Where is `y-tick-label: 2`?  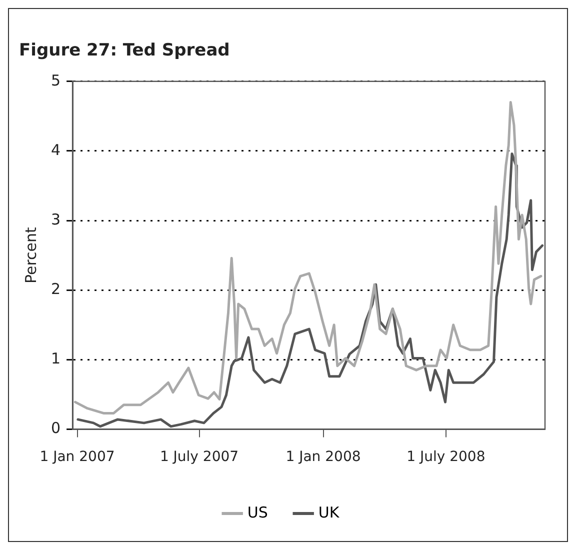
y-tick-label: 2 is located at coordinates (55, 289).